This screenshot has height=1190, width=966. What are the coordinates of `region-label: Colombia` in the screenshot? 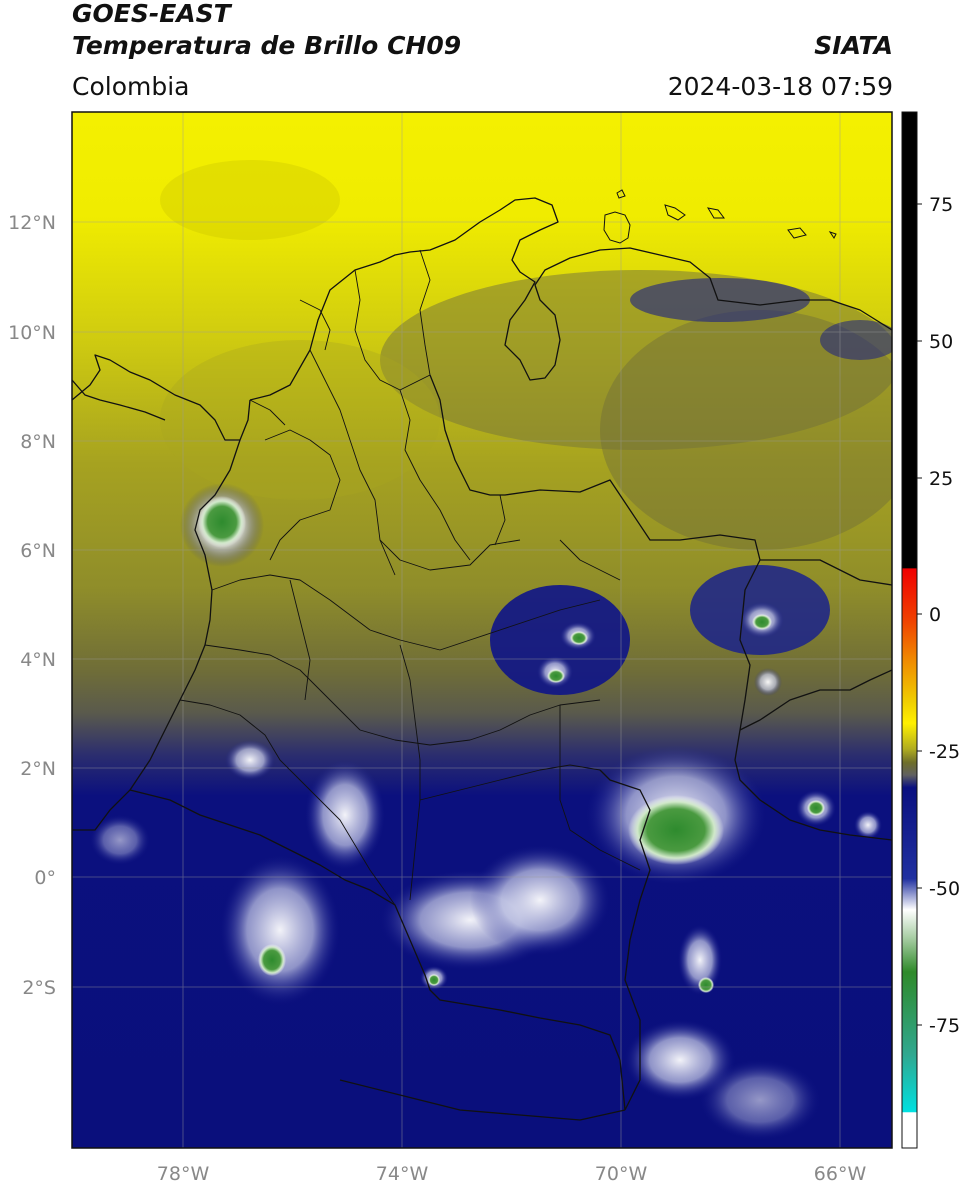 It's located at (131, 86).